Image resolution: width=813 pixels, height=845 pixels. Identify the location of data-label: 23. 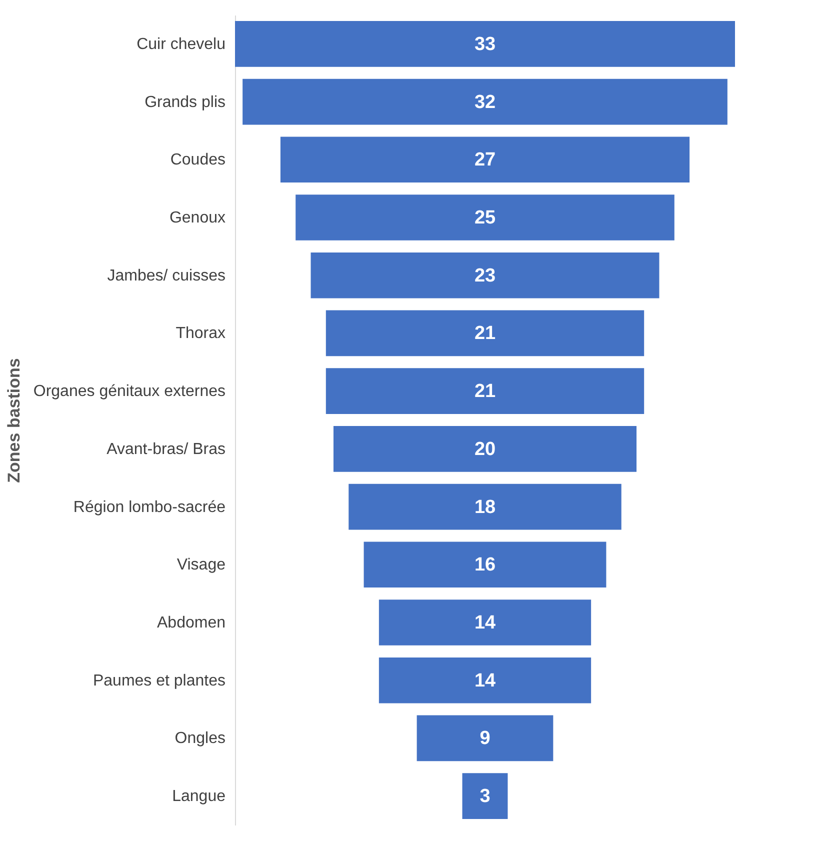
(485, 275).